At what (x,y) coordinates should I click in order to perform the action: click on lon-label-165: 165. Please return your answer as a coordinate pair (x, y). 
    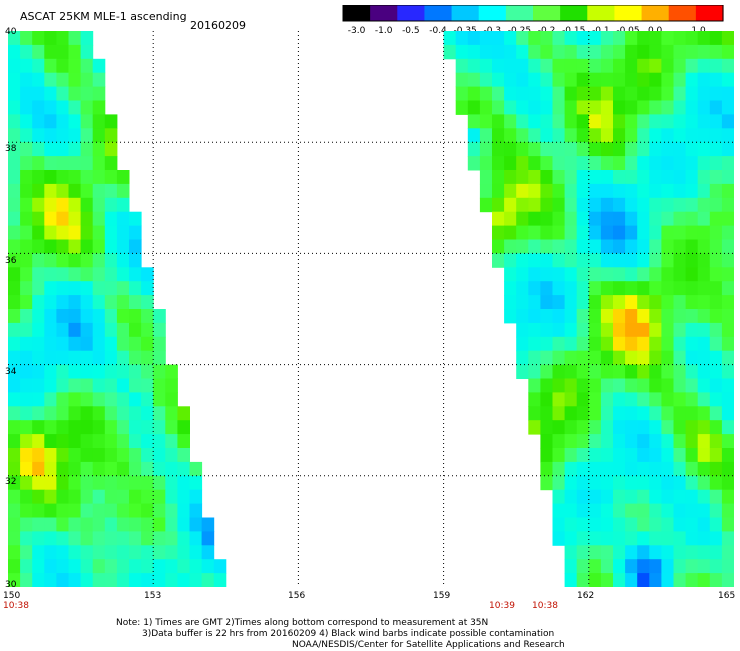
    Looking at the image, I should click on (727, 596).